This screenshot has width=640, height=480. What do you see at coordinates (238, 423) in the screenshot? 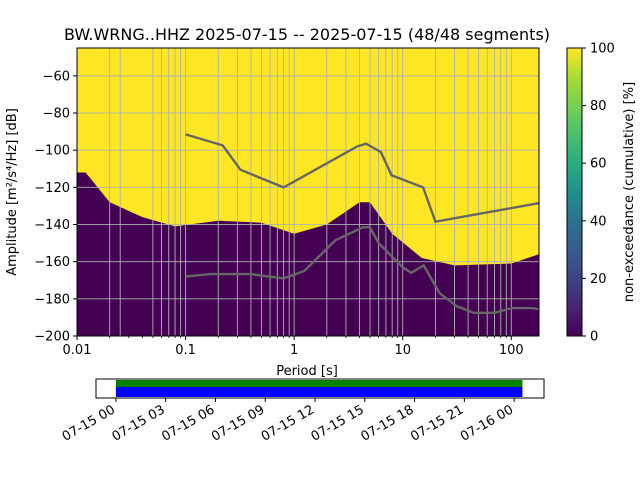
I see `timeline-tick-label: 07-15 09` at bounding box center [238, 423].